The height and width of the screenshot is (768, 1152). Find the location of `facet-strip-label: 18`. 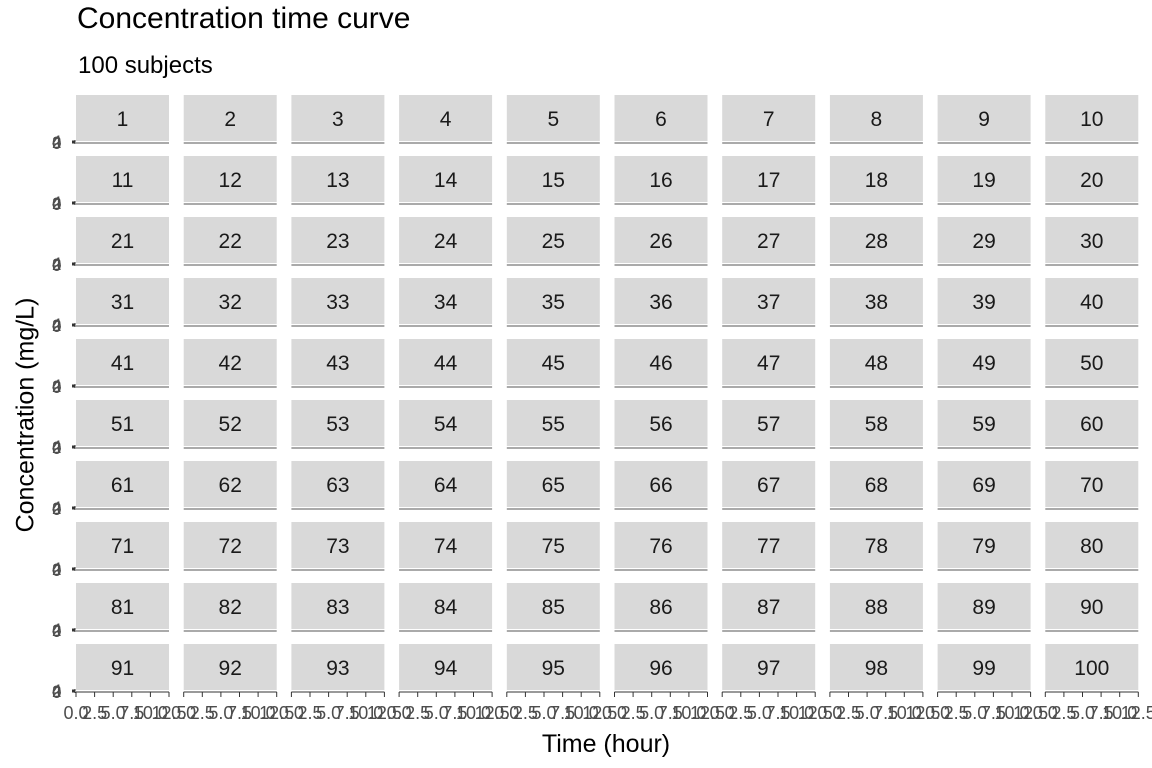

facet-strip-label: 18 is located at coordinates (876, 180).